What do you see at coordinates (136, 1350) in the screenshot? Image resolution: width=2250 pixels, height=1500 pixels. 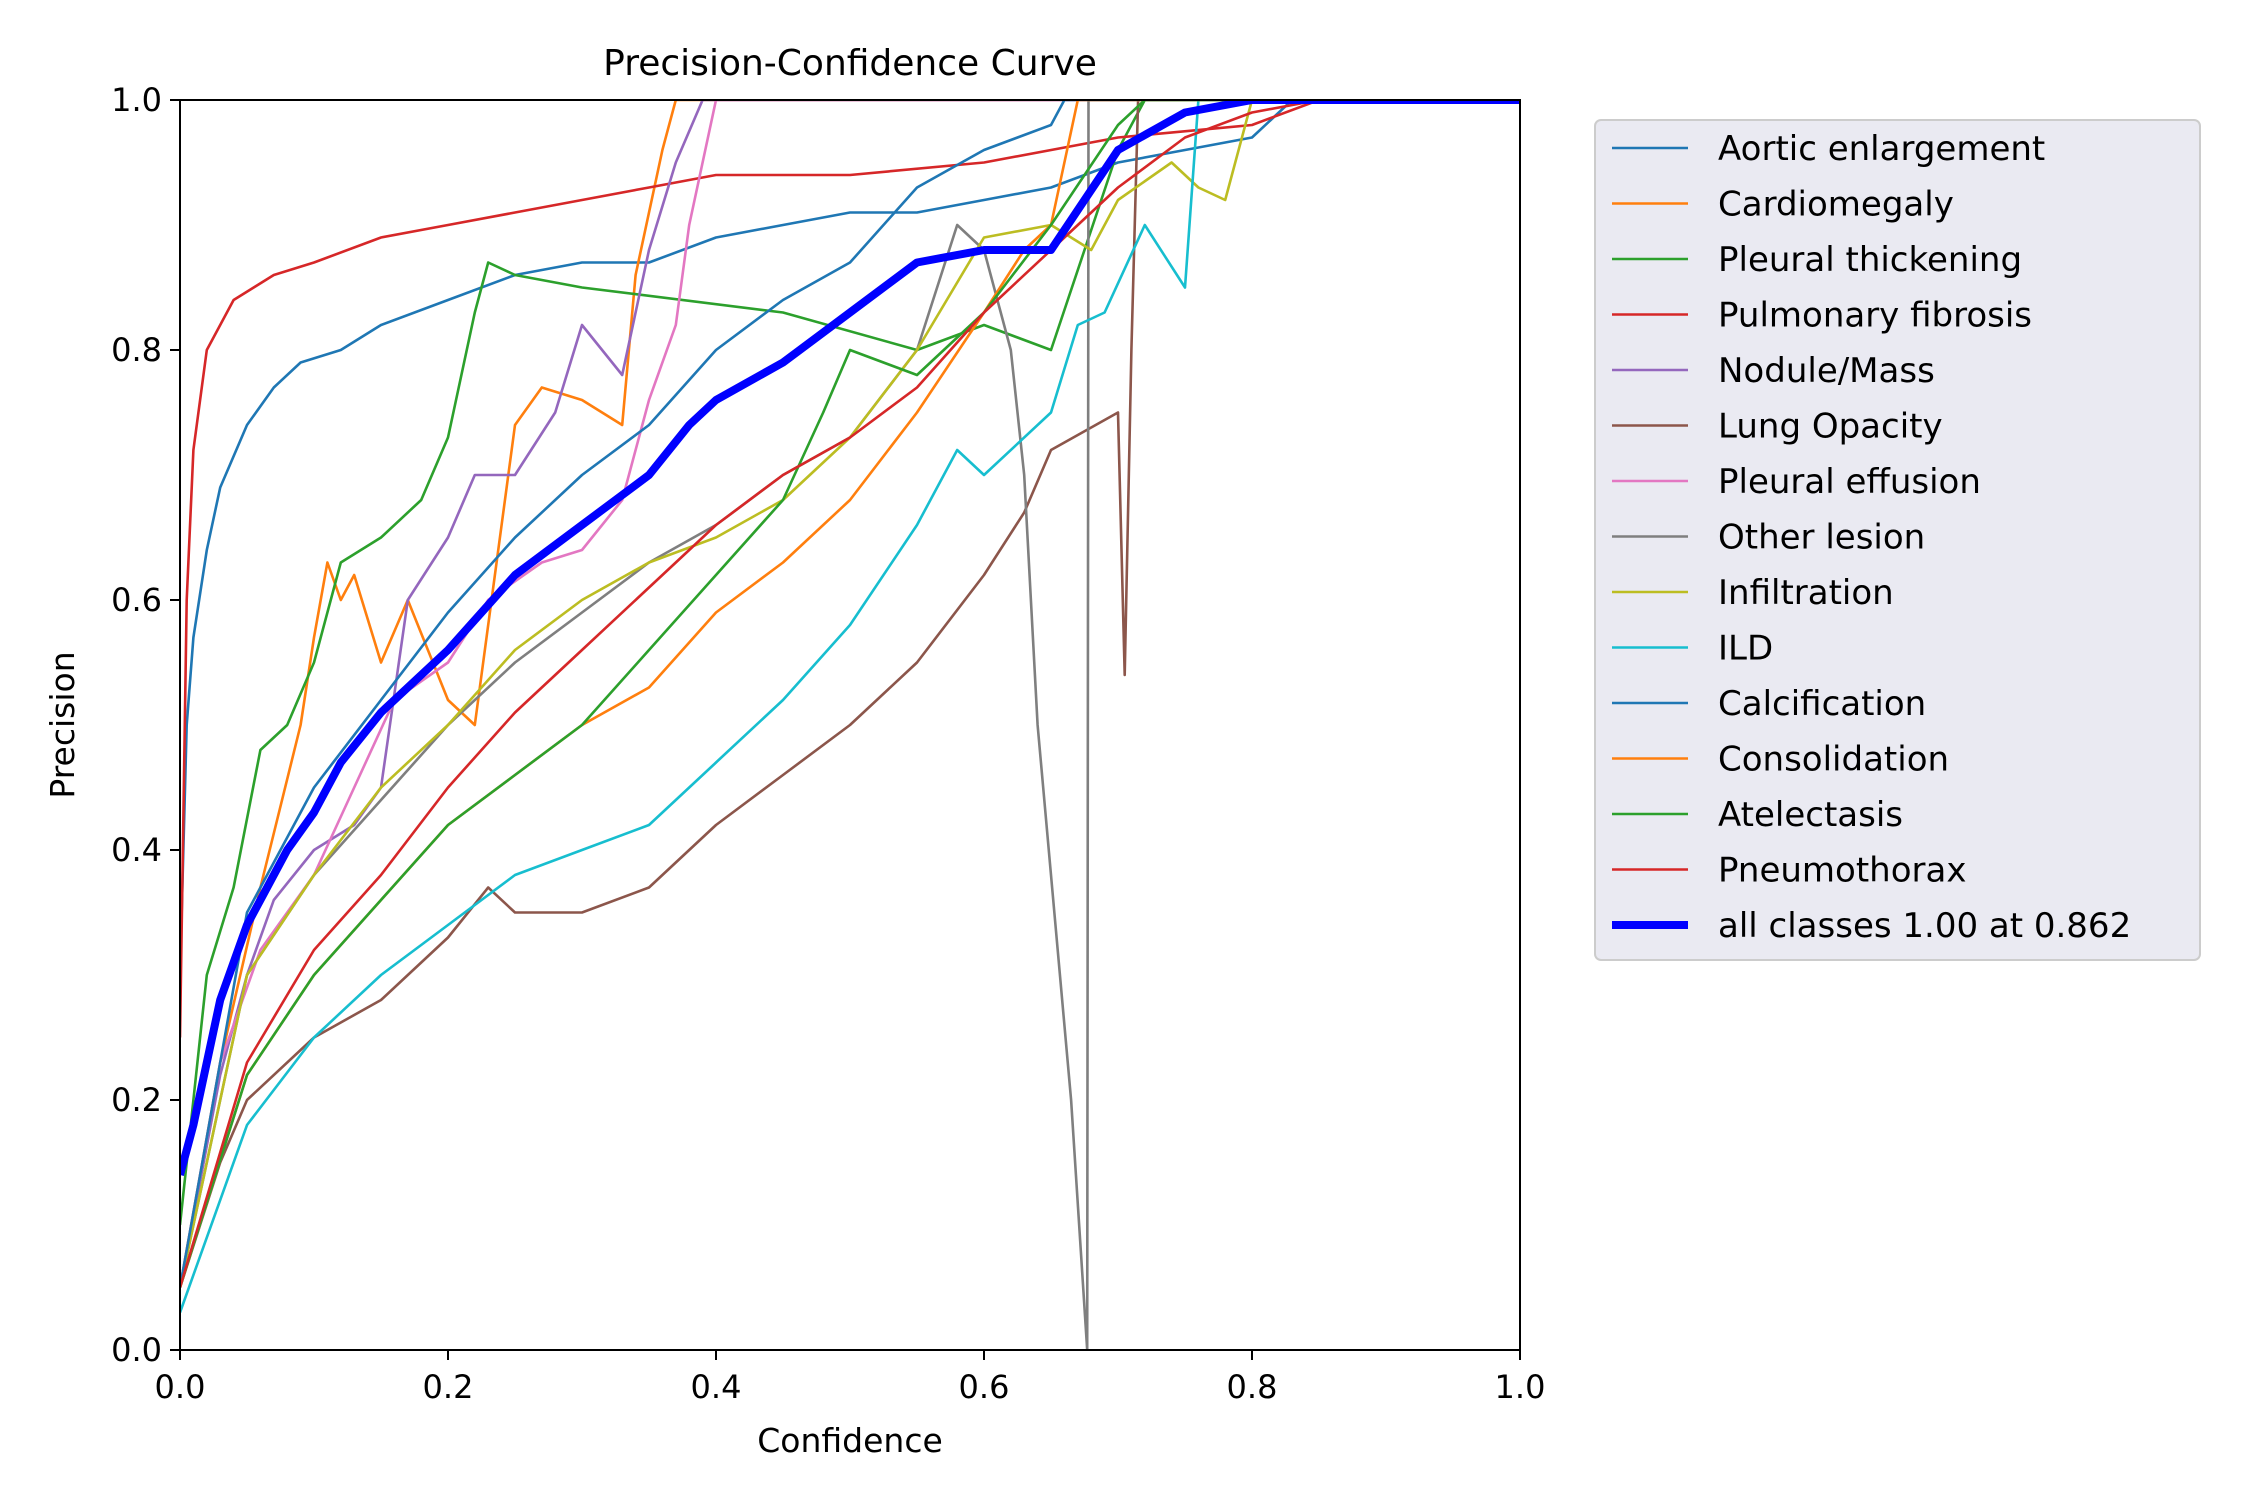 I see `y-tick-label: 0.0` at bounding box center [136, 1350].